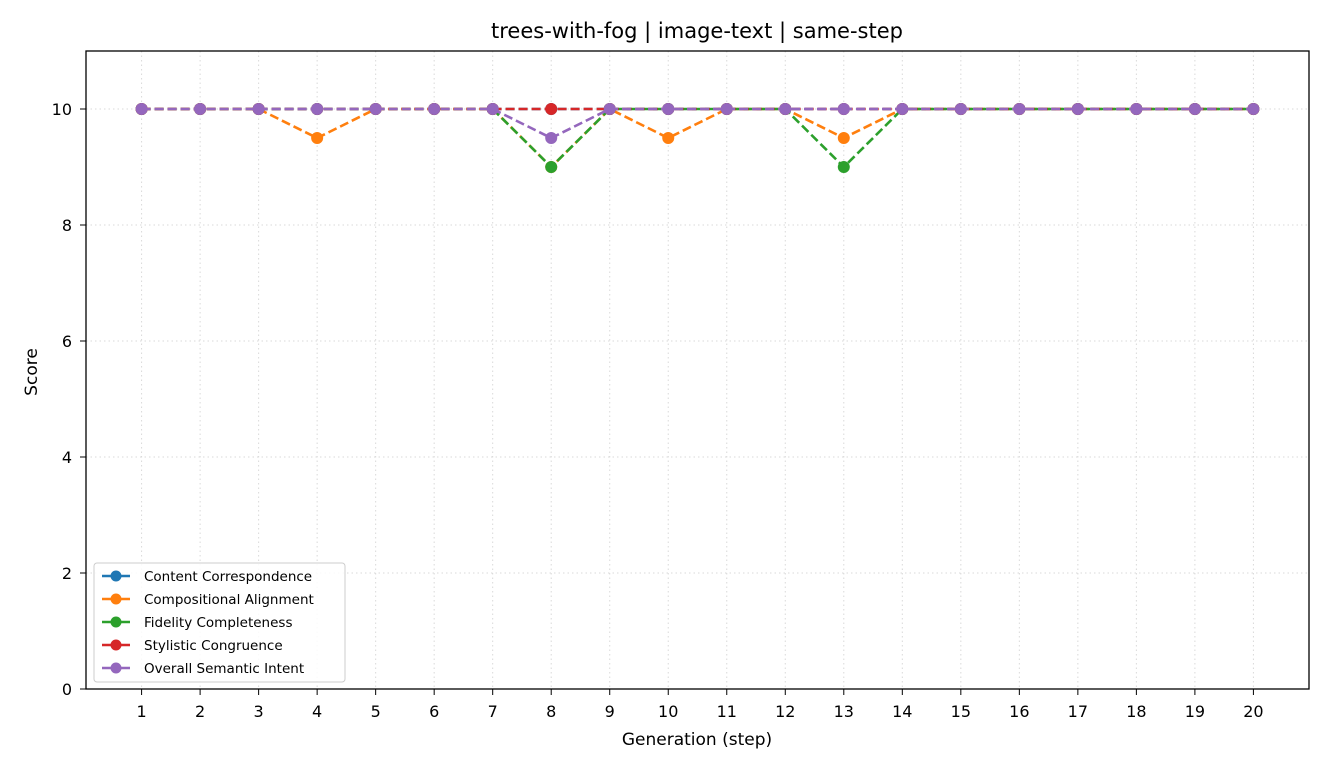  I want to click on x-tick-label: 15, so click(961, 711).